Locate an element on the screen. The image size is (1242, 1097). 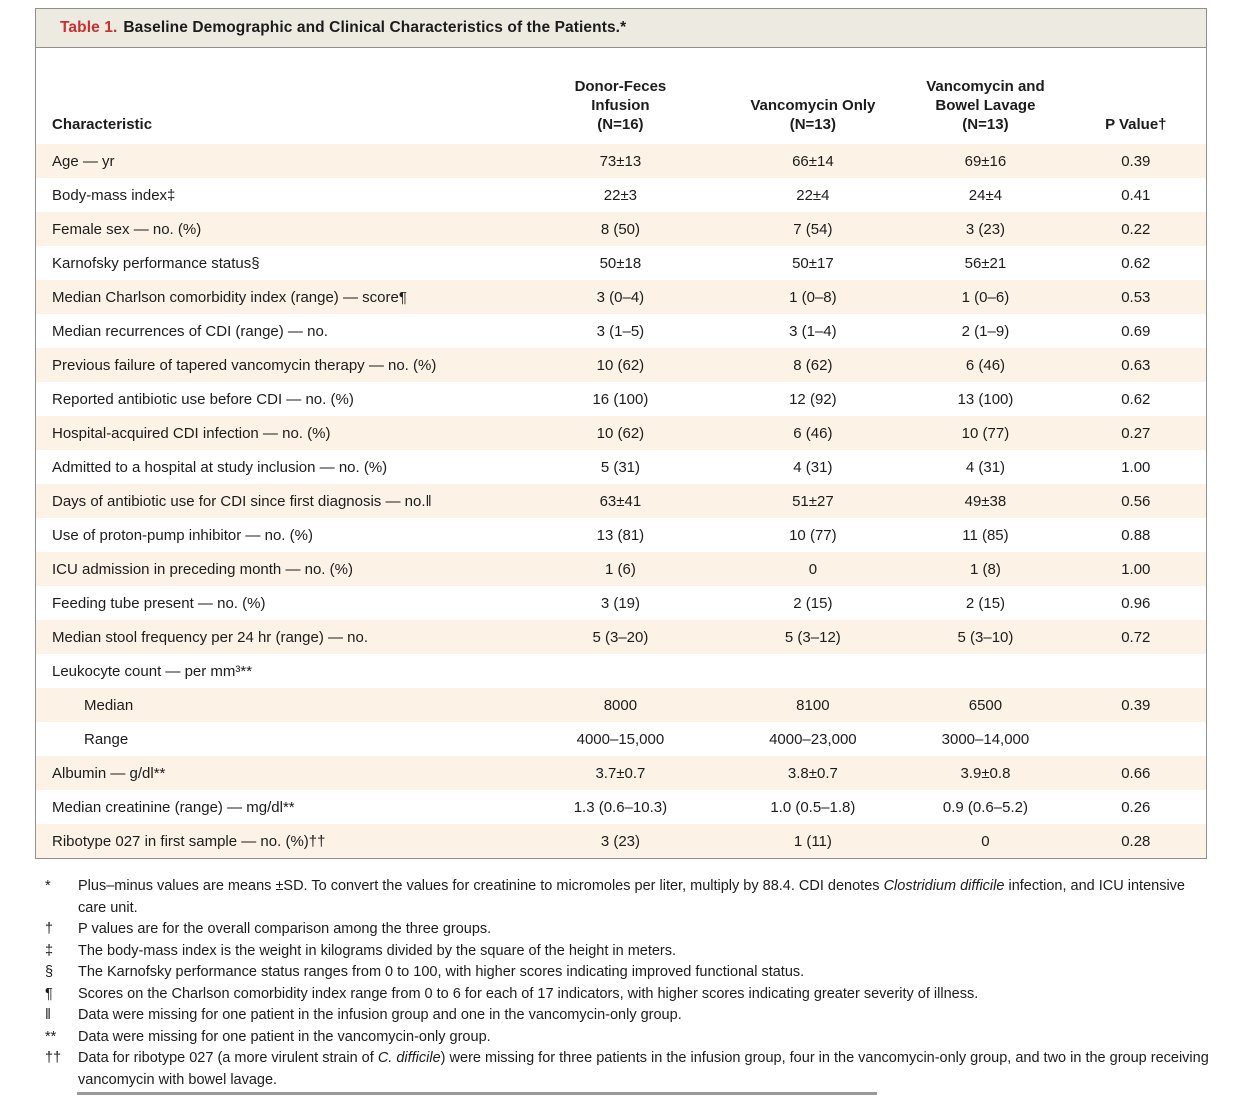
cell-value: 5 (31) is located at coordinates (620, 467).